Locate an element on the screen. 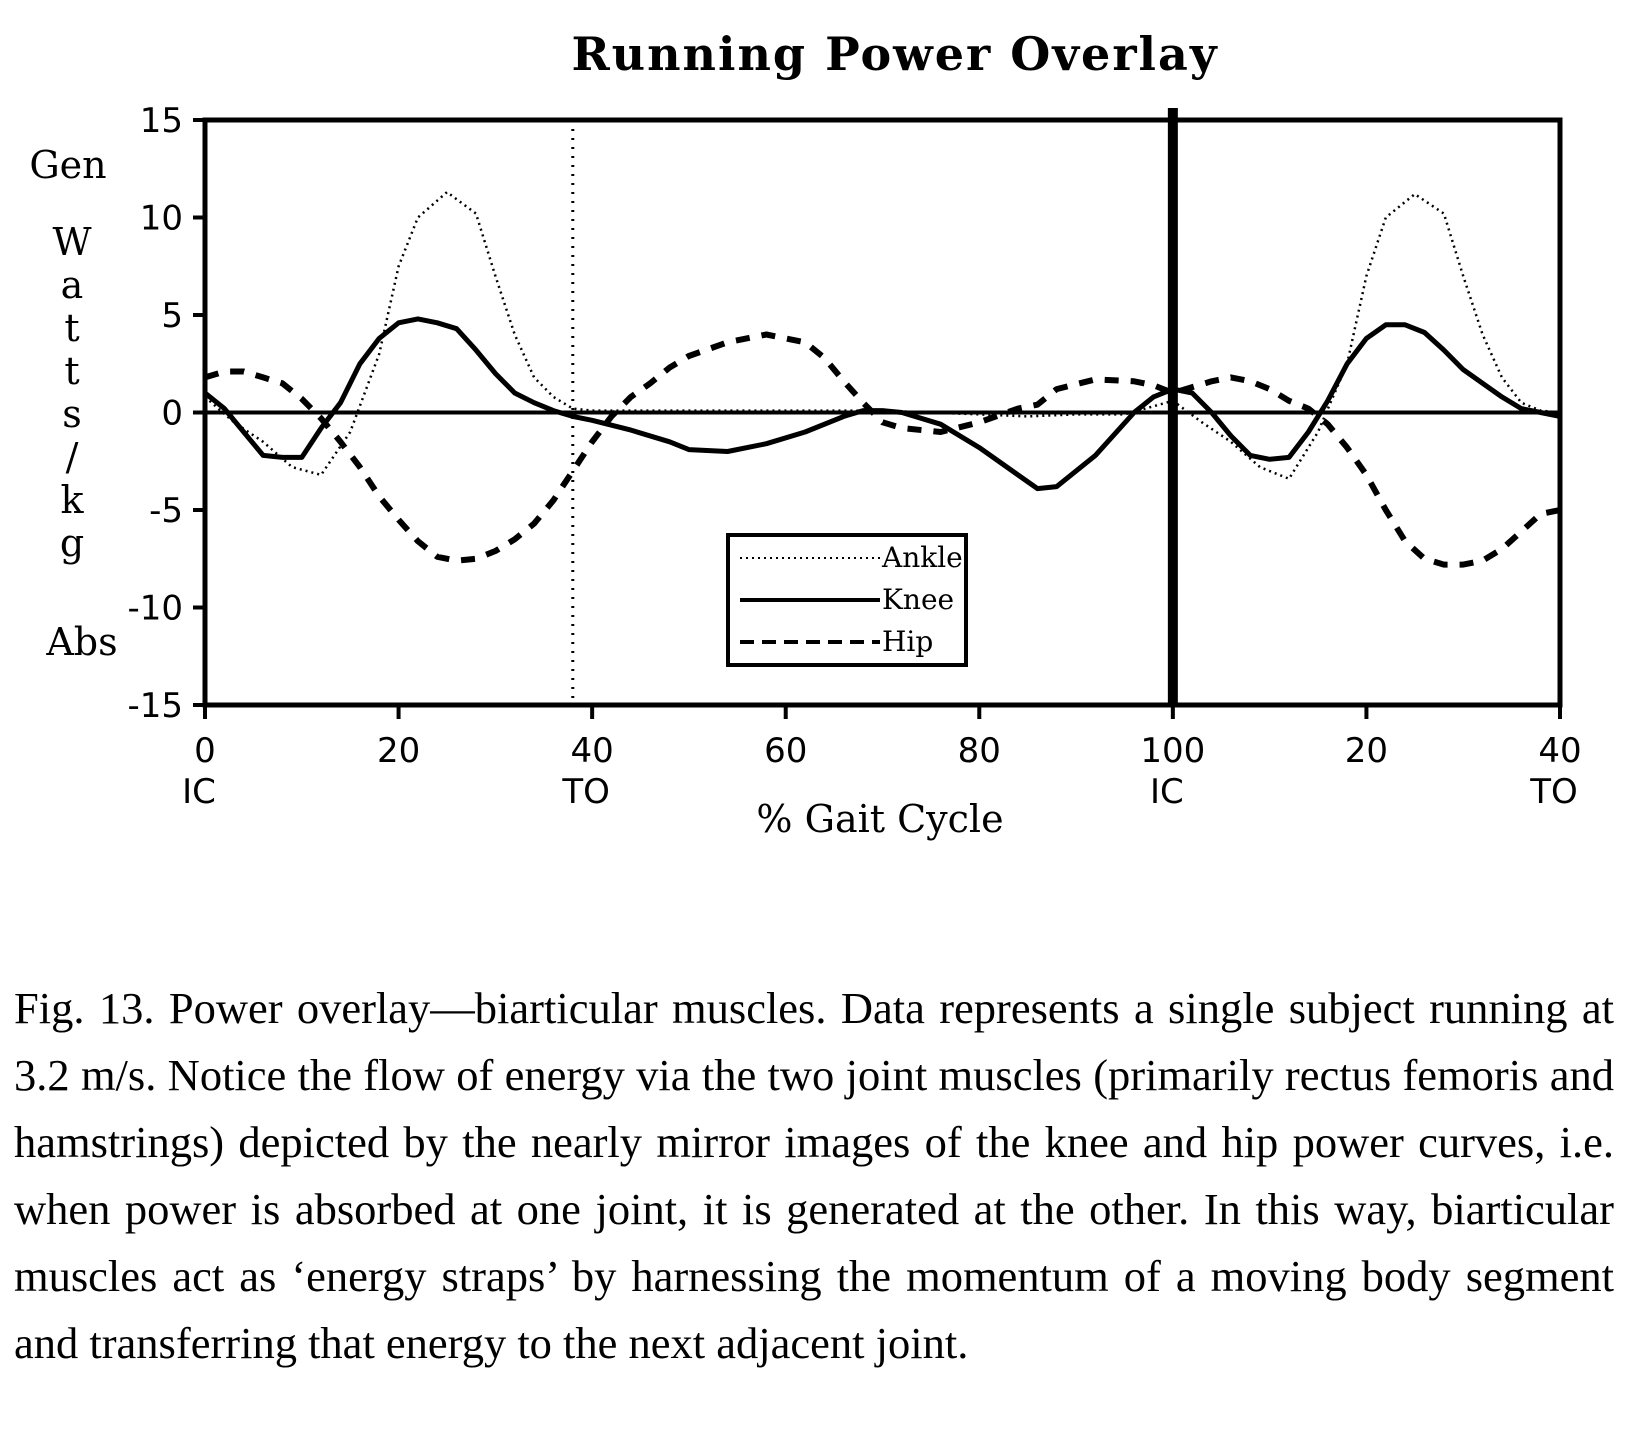 The height and width of the screenshot is (1451, 1629). y-tick-label: 10 is located at coordinates (161, 219).